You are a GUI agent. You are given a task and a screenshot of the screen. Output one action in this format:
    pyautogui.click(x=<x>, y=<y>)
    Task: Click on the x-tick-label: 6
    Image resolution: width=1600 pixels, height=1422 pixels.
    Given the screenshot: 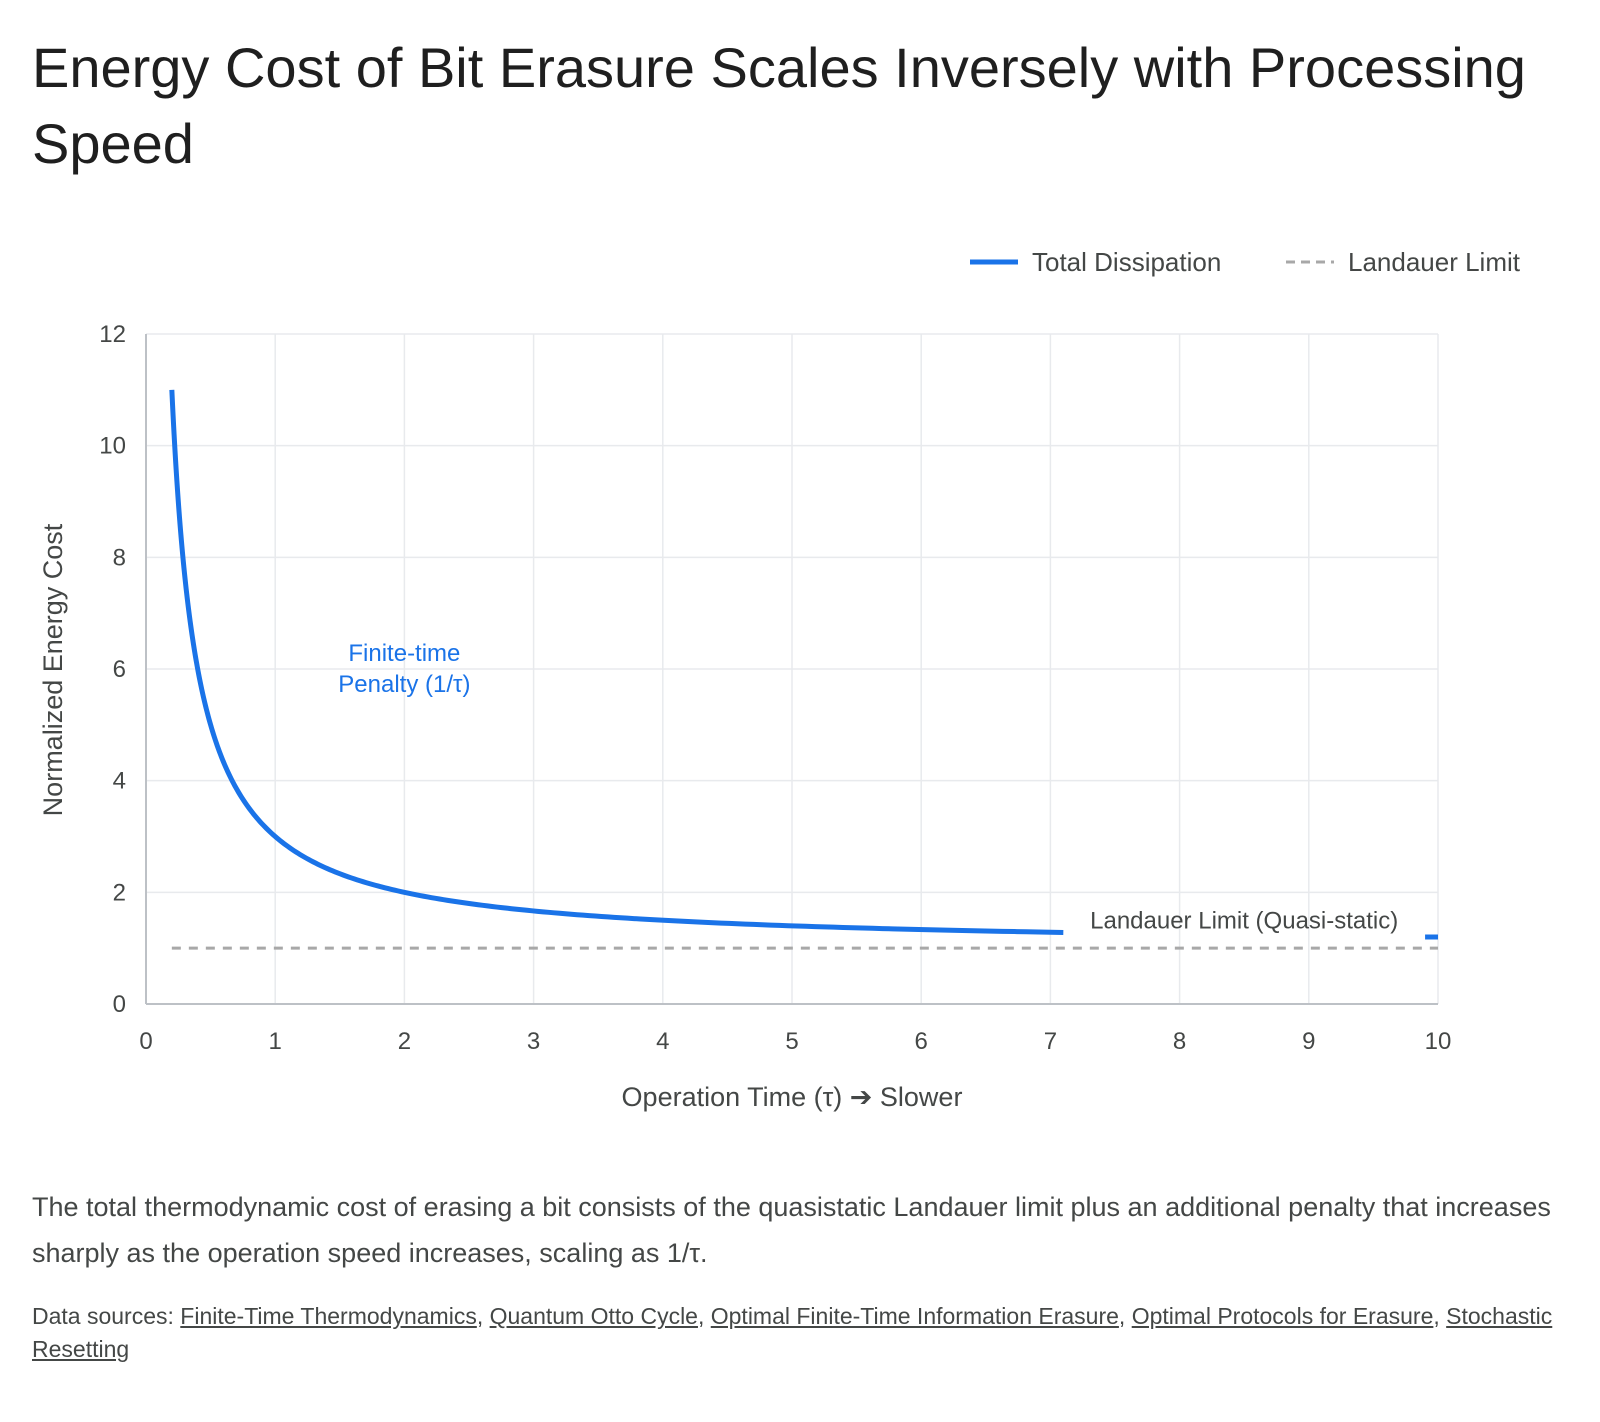 What is the action you would take?
    pyautogui.click(x=921, y=1041)
    